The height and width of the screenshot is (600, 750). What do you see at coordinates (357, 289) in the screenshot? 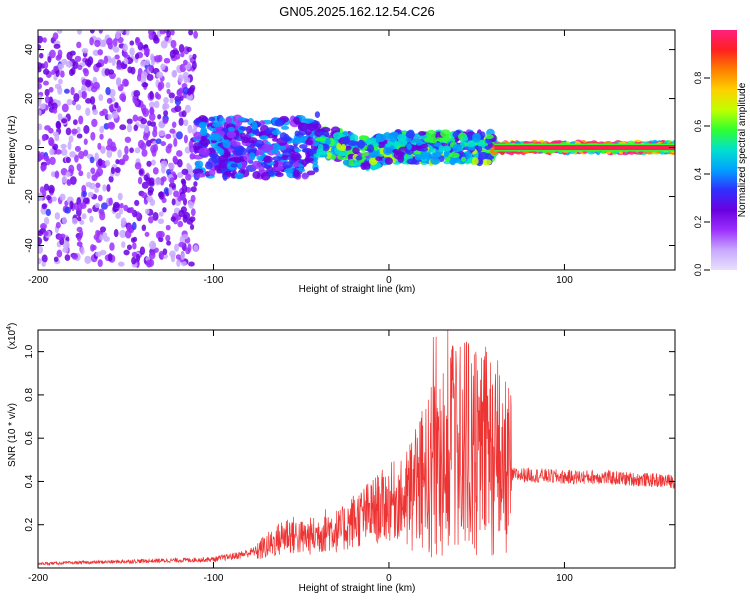
I see `spectrogram-x-label: Height of straight line (km)` at bounding box center [357, 289].